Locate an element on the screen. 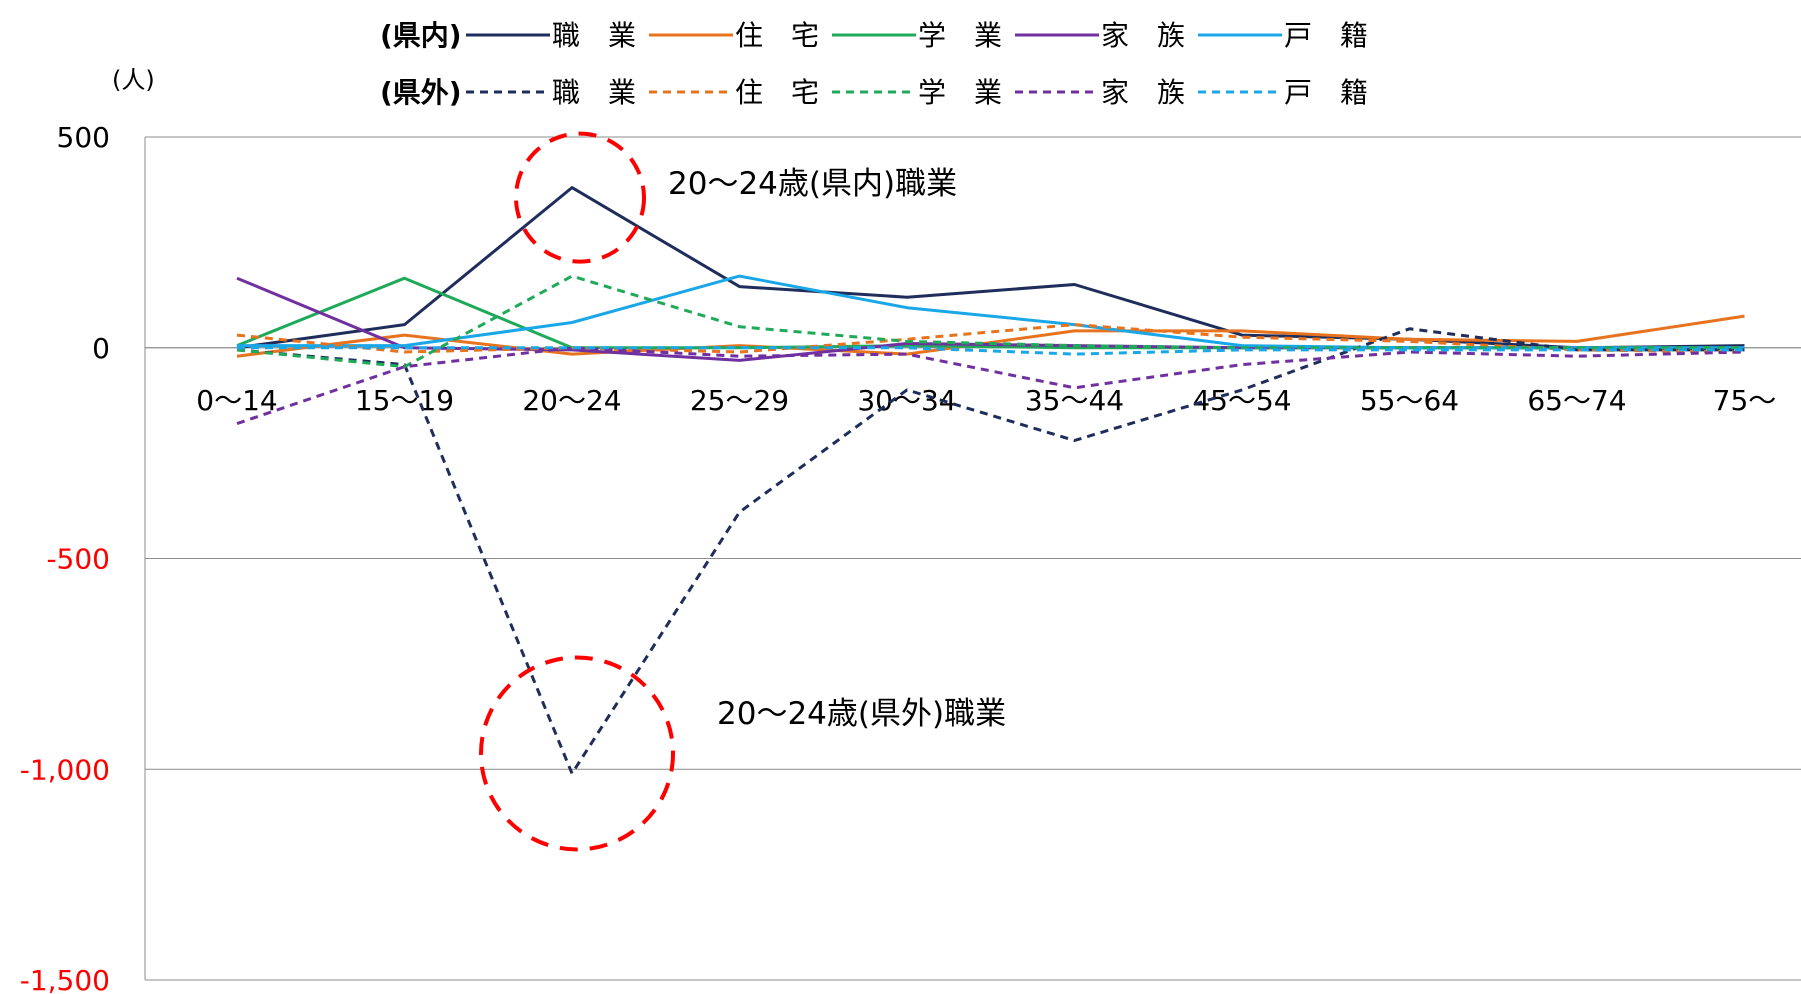 The image size is (1801, 994). annotation-label: 20〜24歳(県内)職業 is located at coordinates (812, 184).